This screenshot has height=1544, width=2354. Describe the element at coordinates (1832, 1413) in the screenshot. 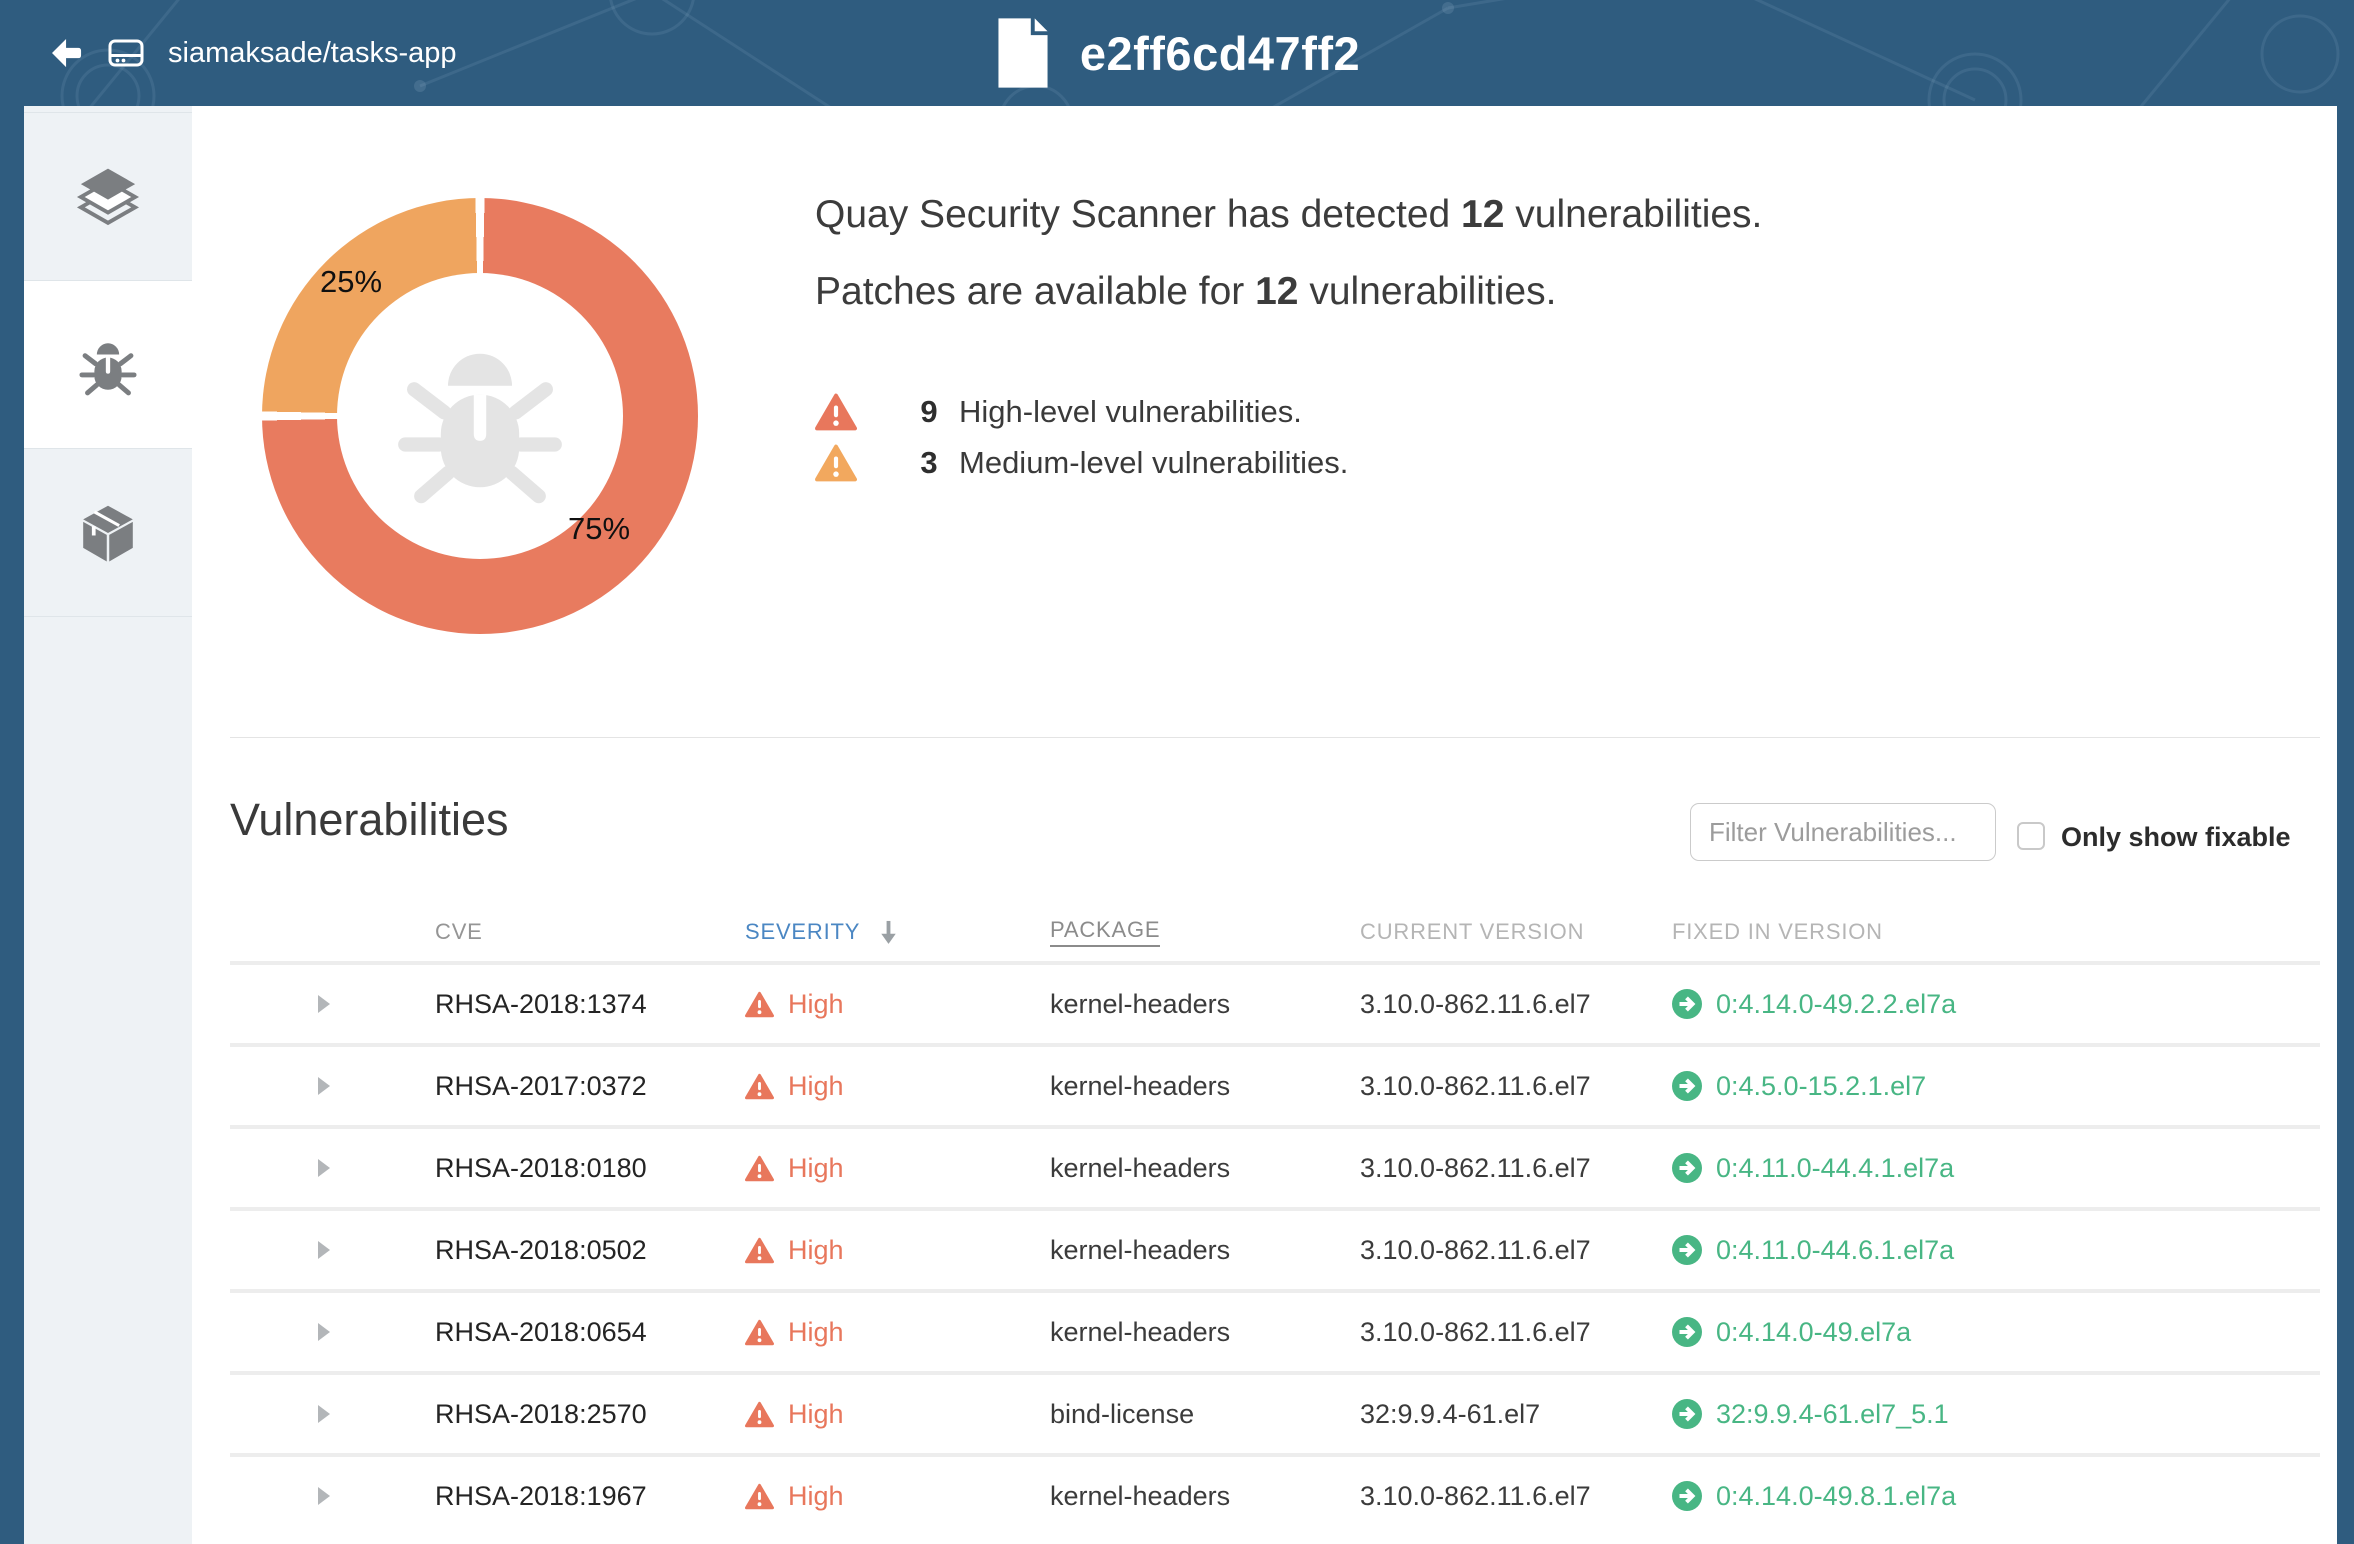

I see `fixed-version-link: 32:9.9.4-61.el7_5.1` at that location.